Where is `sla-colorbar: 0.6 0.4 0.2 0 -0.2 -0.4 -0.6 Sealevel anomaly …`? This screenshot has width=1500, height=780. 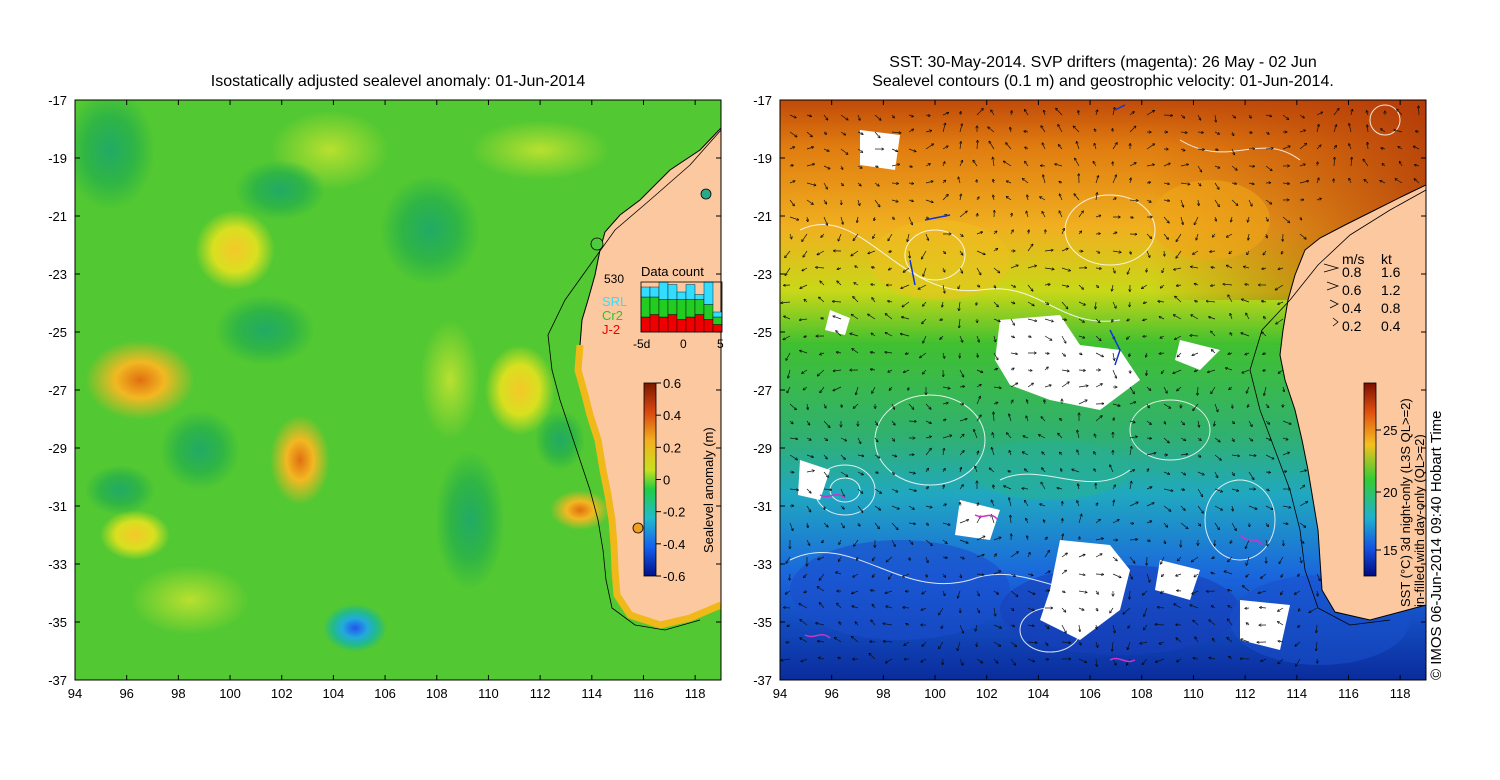
sla-colorbar: 0.6 0.4 0.2 0 -0.2 -0.4 -0.6 Sealevel anomaly … is located at coordinates (679, 480).